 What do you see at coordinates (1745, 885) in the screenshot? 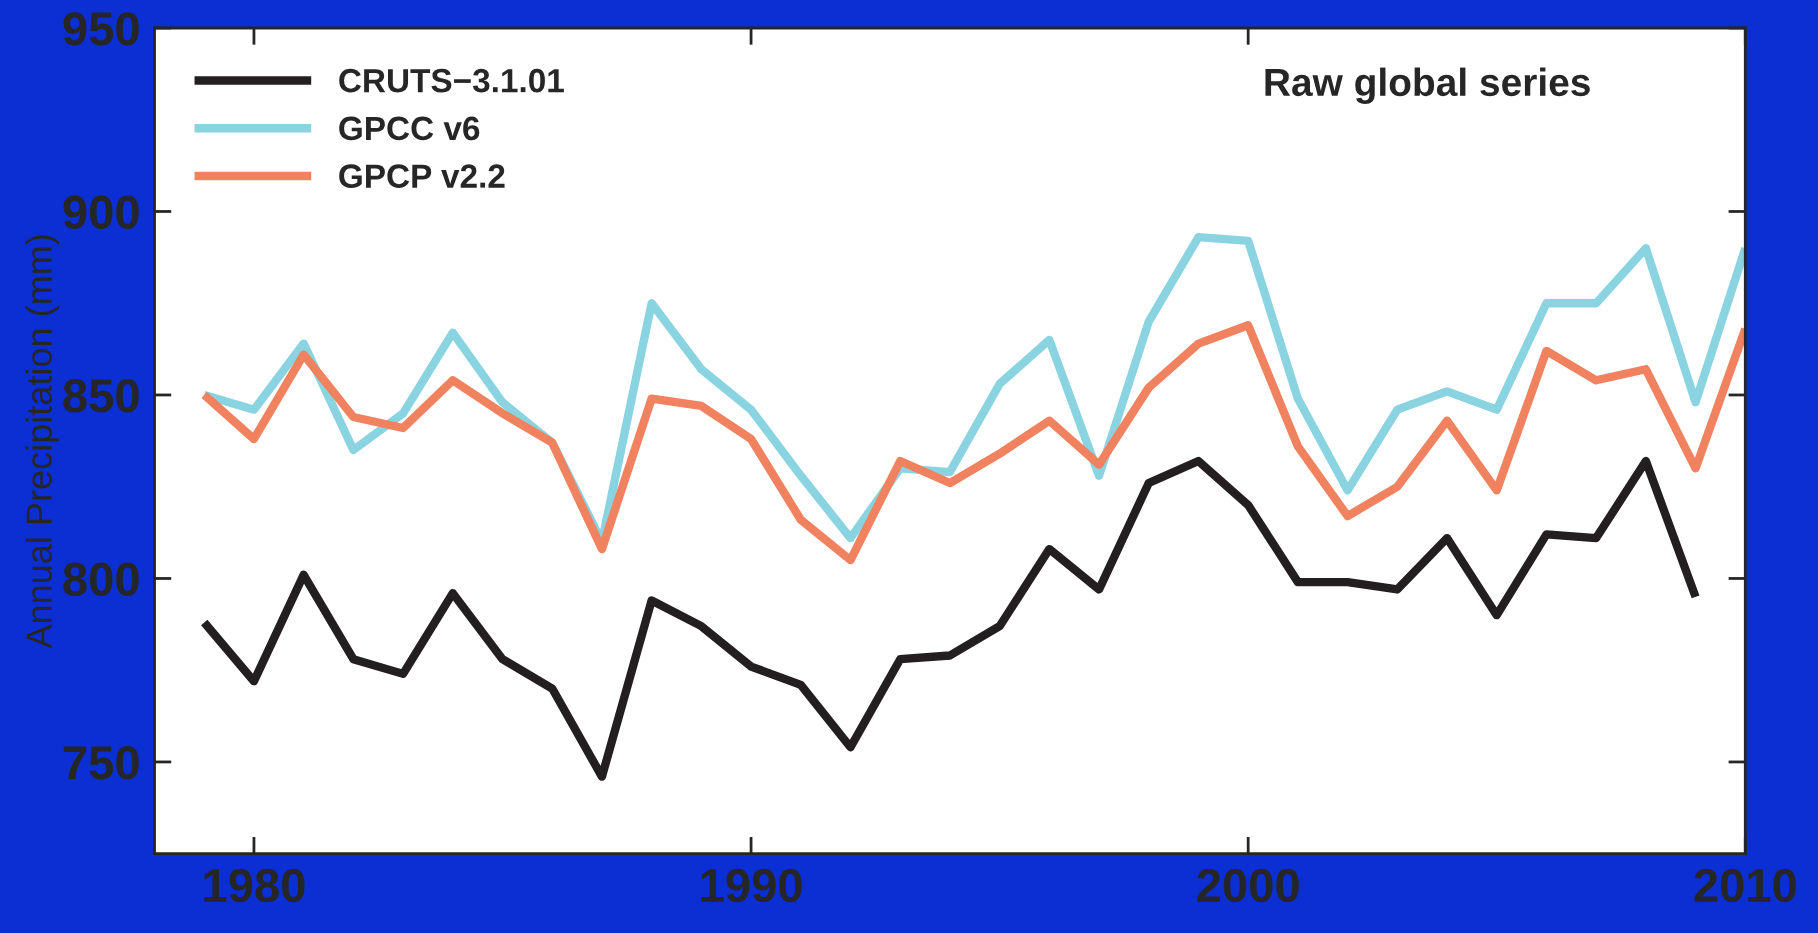
I see `x-tick-label: 2010` at bounding box center [1745, 885].